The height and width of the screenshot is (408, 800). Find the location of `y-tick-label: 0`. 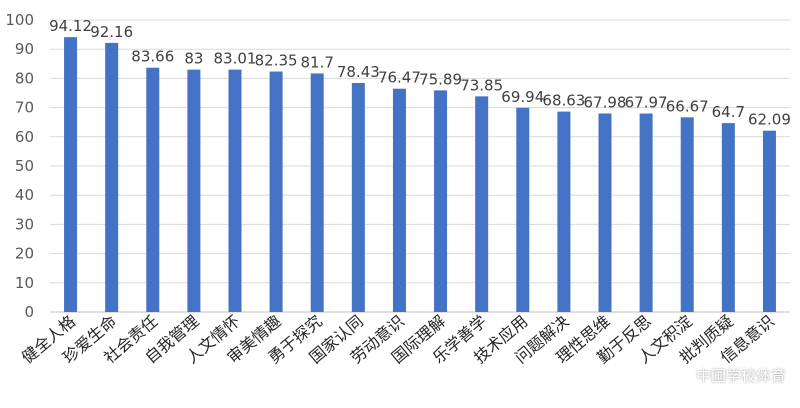

y-tick-label: 0 is located at coordinates (29, 312).